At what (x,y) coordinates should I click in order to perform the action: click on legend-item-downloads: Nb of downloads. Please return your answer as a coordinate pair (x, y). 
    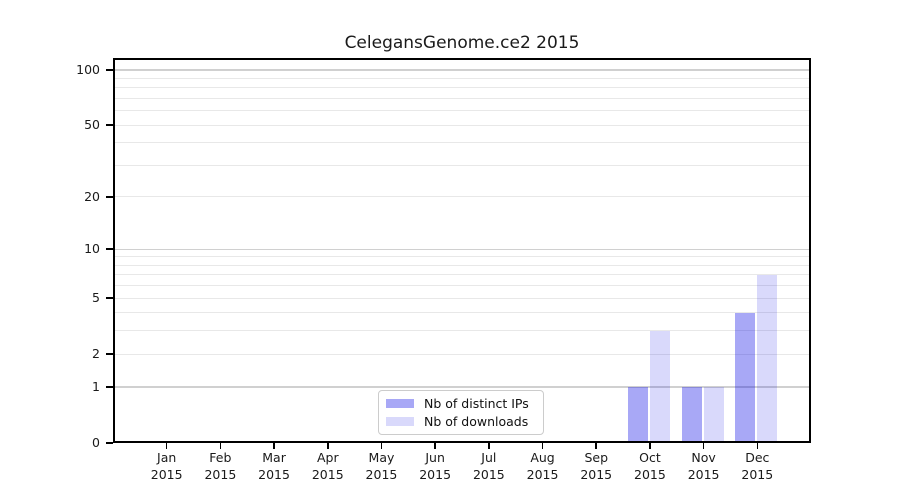
    Looking at the image, I should click on (461, 421).